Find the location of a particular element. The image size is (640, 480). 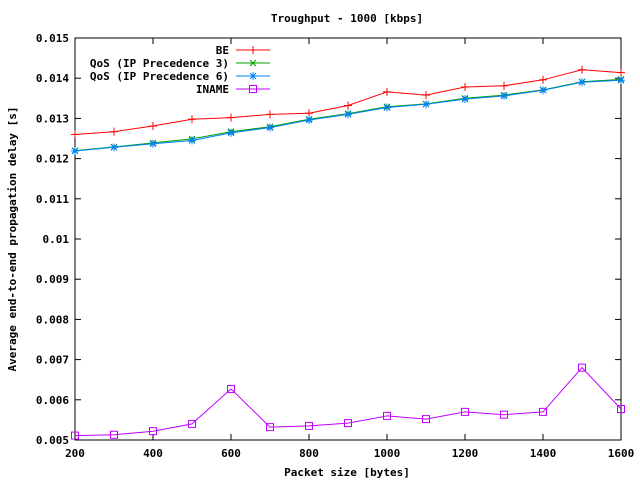

y-tick-label: 0.008 is located at coordinates (52, 319).